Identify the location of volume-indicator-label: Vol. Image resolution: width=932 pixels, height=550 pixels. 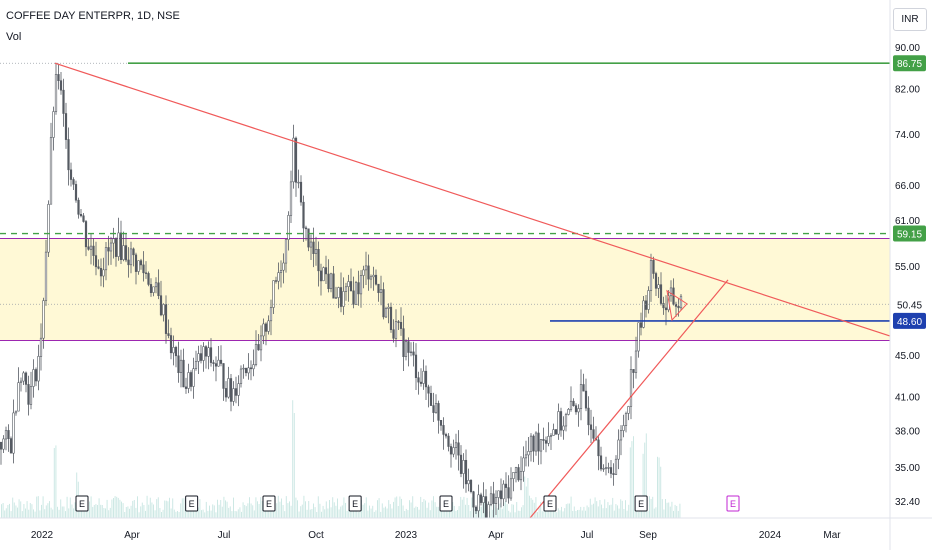
(14, 37).